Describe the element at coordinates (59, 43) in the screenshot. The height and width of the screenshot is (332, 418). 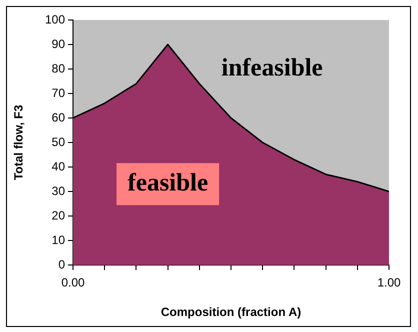
I see `y-tick-label: 90` at that location.